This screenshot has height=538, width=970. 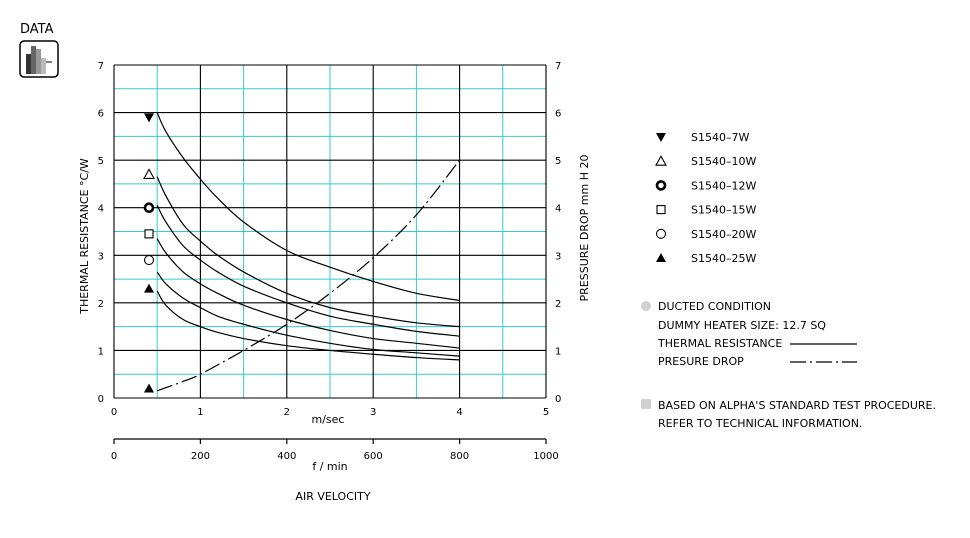 I want to click on y-left-tick-label: 0, so click(x=101, y=399).